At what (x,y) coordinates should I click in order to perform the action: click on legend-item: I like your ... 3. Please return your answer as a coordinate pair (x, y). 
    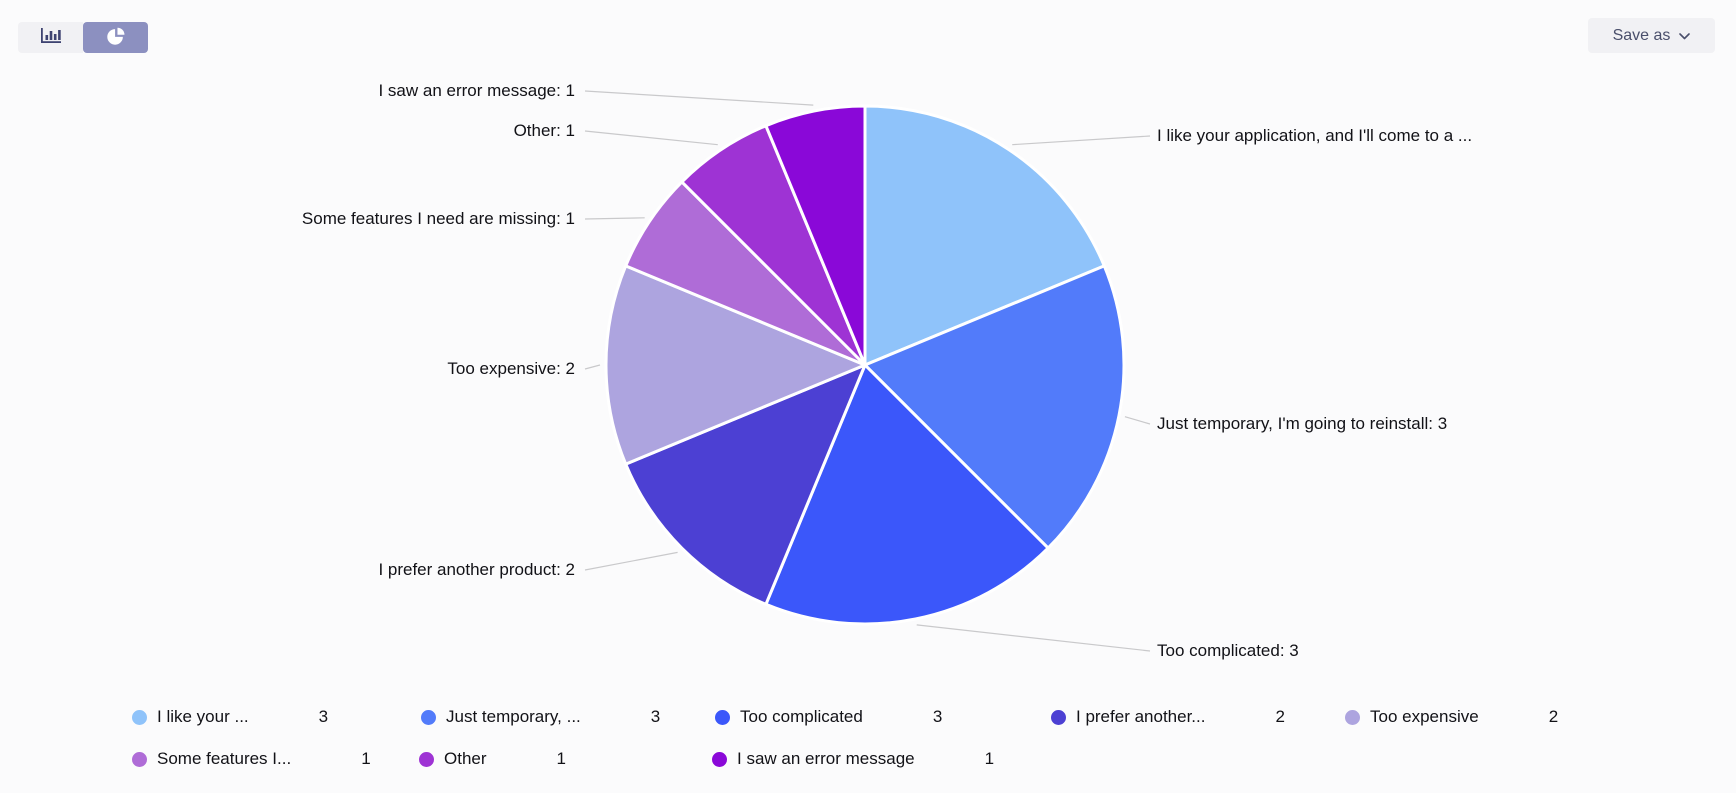
    Looking at the image, I should click on (230, 717).